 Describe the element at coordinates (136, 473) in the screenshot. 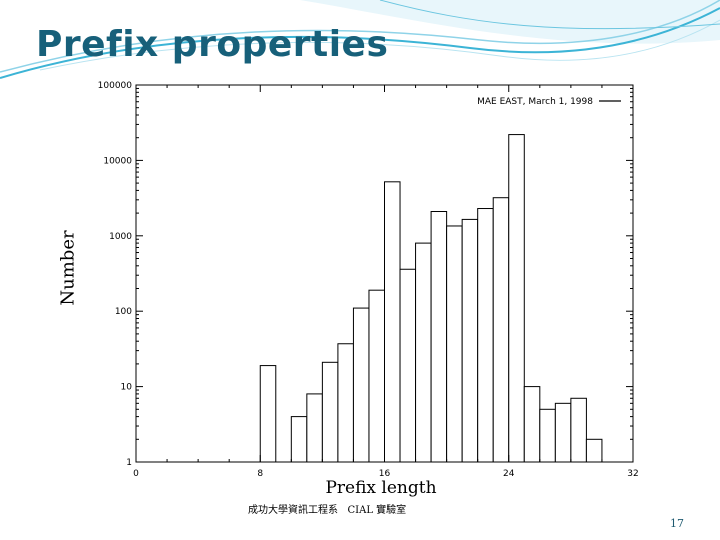

I see `x-tick-label: 0` at that location.